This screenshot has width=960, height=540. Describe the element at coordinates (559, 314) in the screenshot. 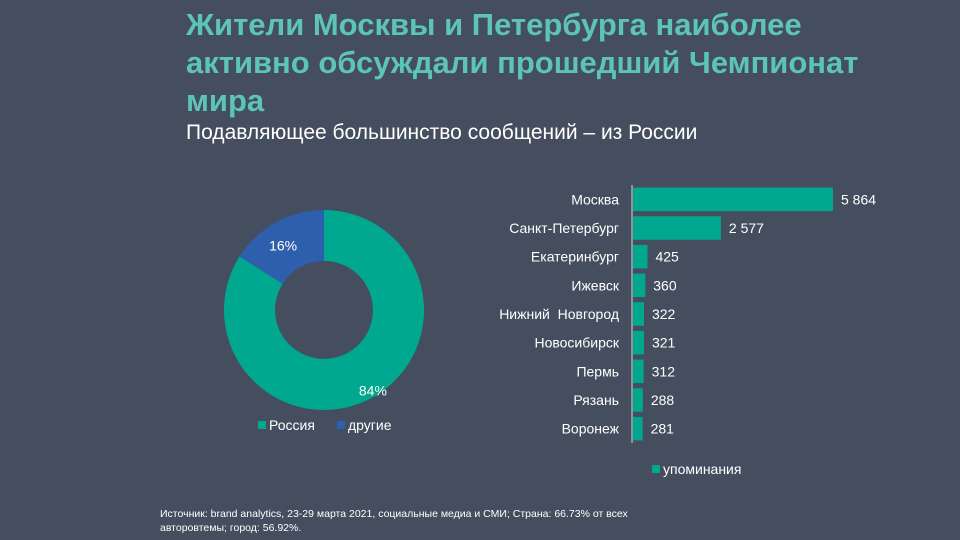

I see `category-label: Нижний Новгород` at that location.